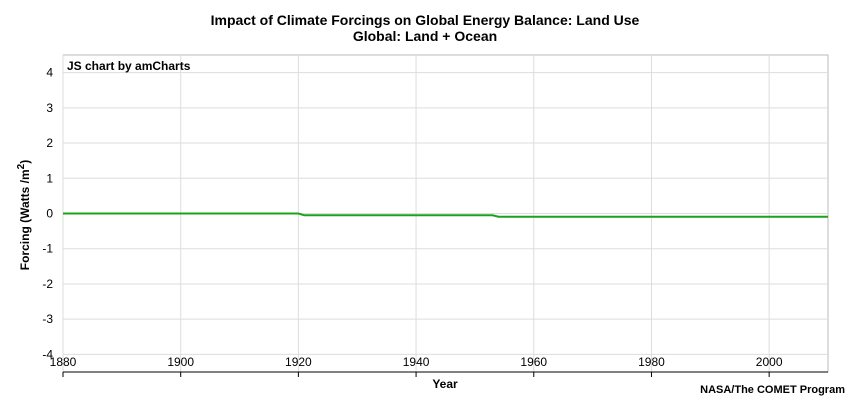  I want to click on x-tick-label: 1980, so click(651, 362).